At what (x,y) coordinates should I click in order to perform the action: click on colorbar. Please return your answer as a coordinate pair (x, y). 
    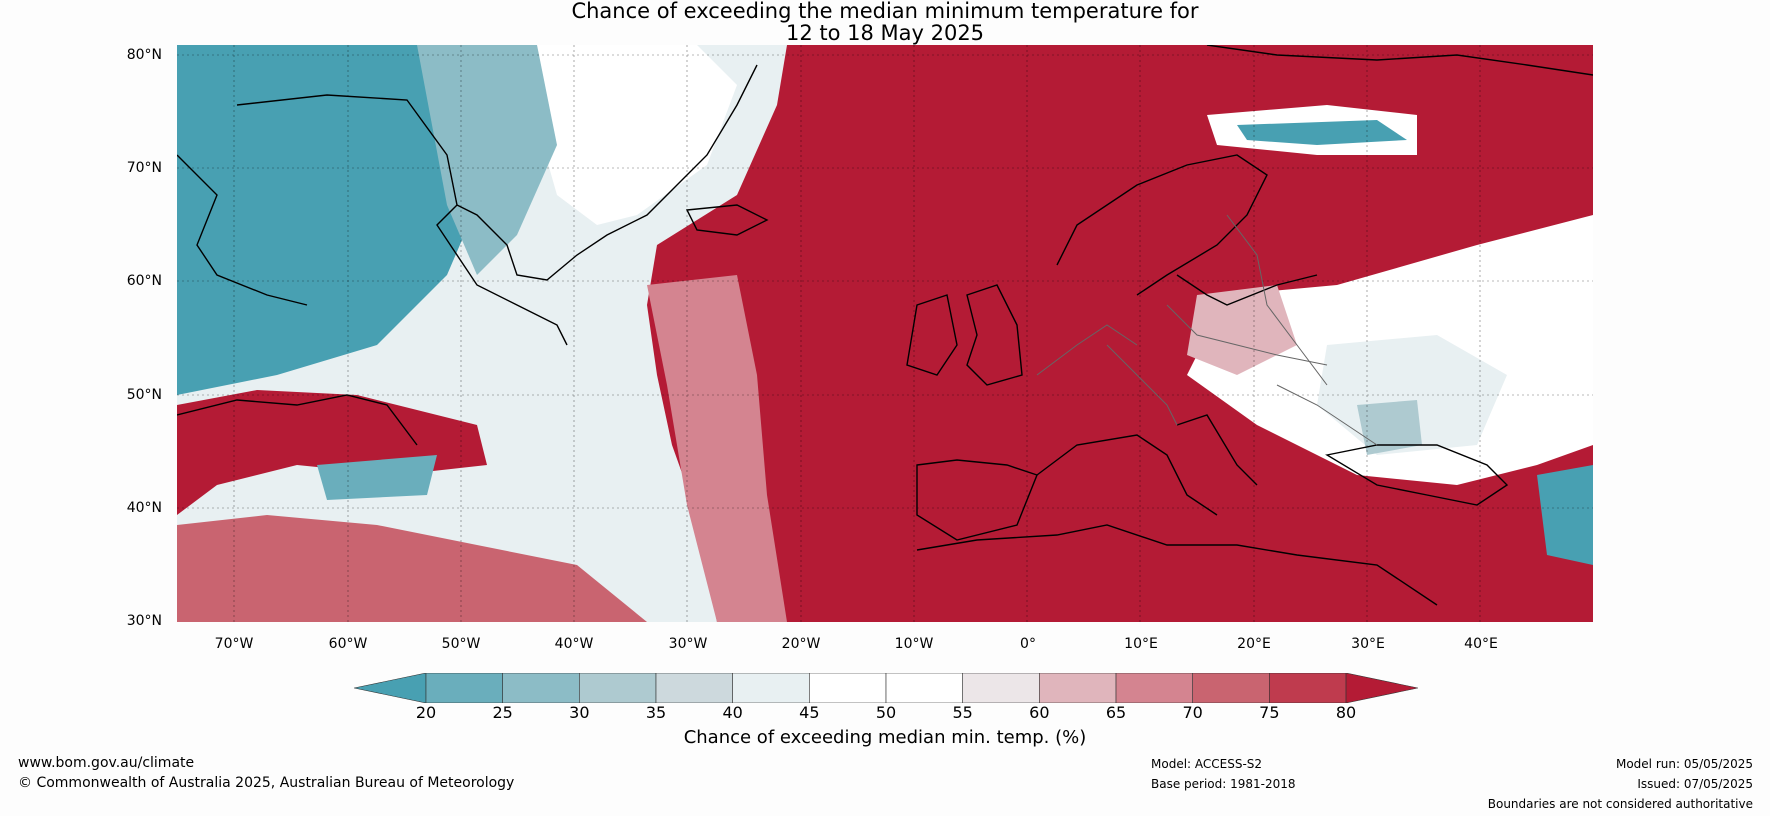
    Looking at the image, I should click on (886, 688).